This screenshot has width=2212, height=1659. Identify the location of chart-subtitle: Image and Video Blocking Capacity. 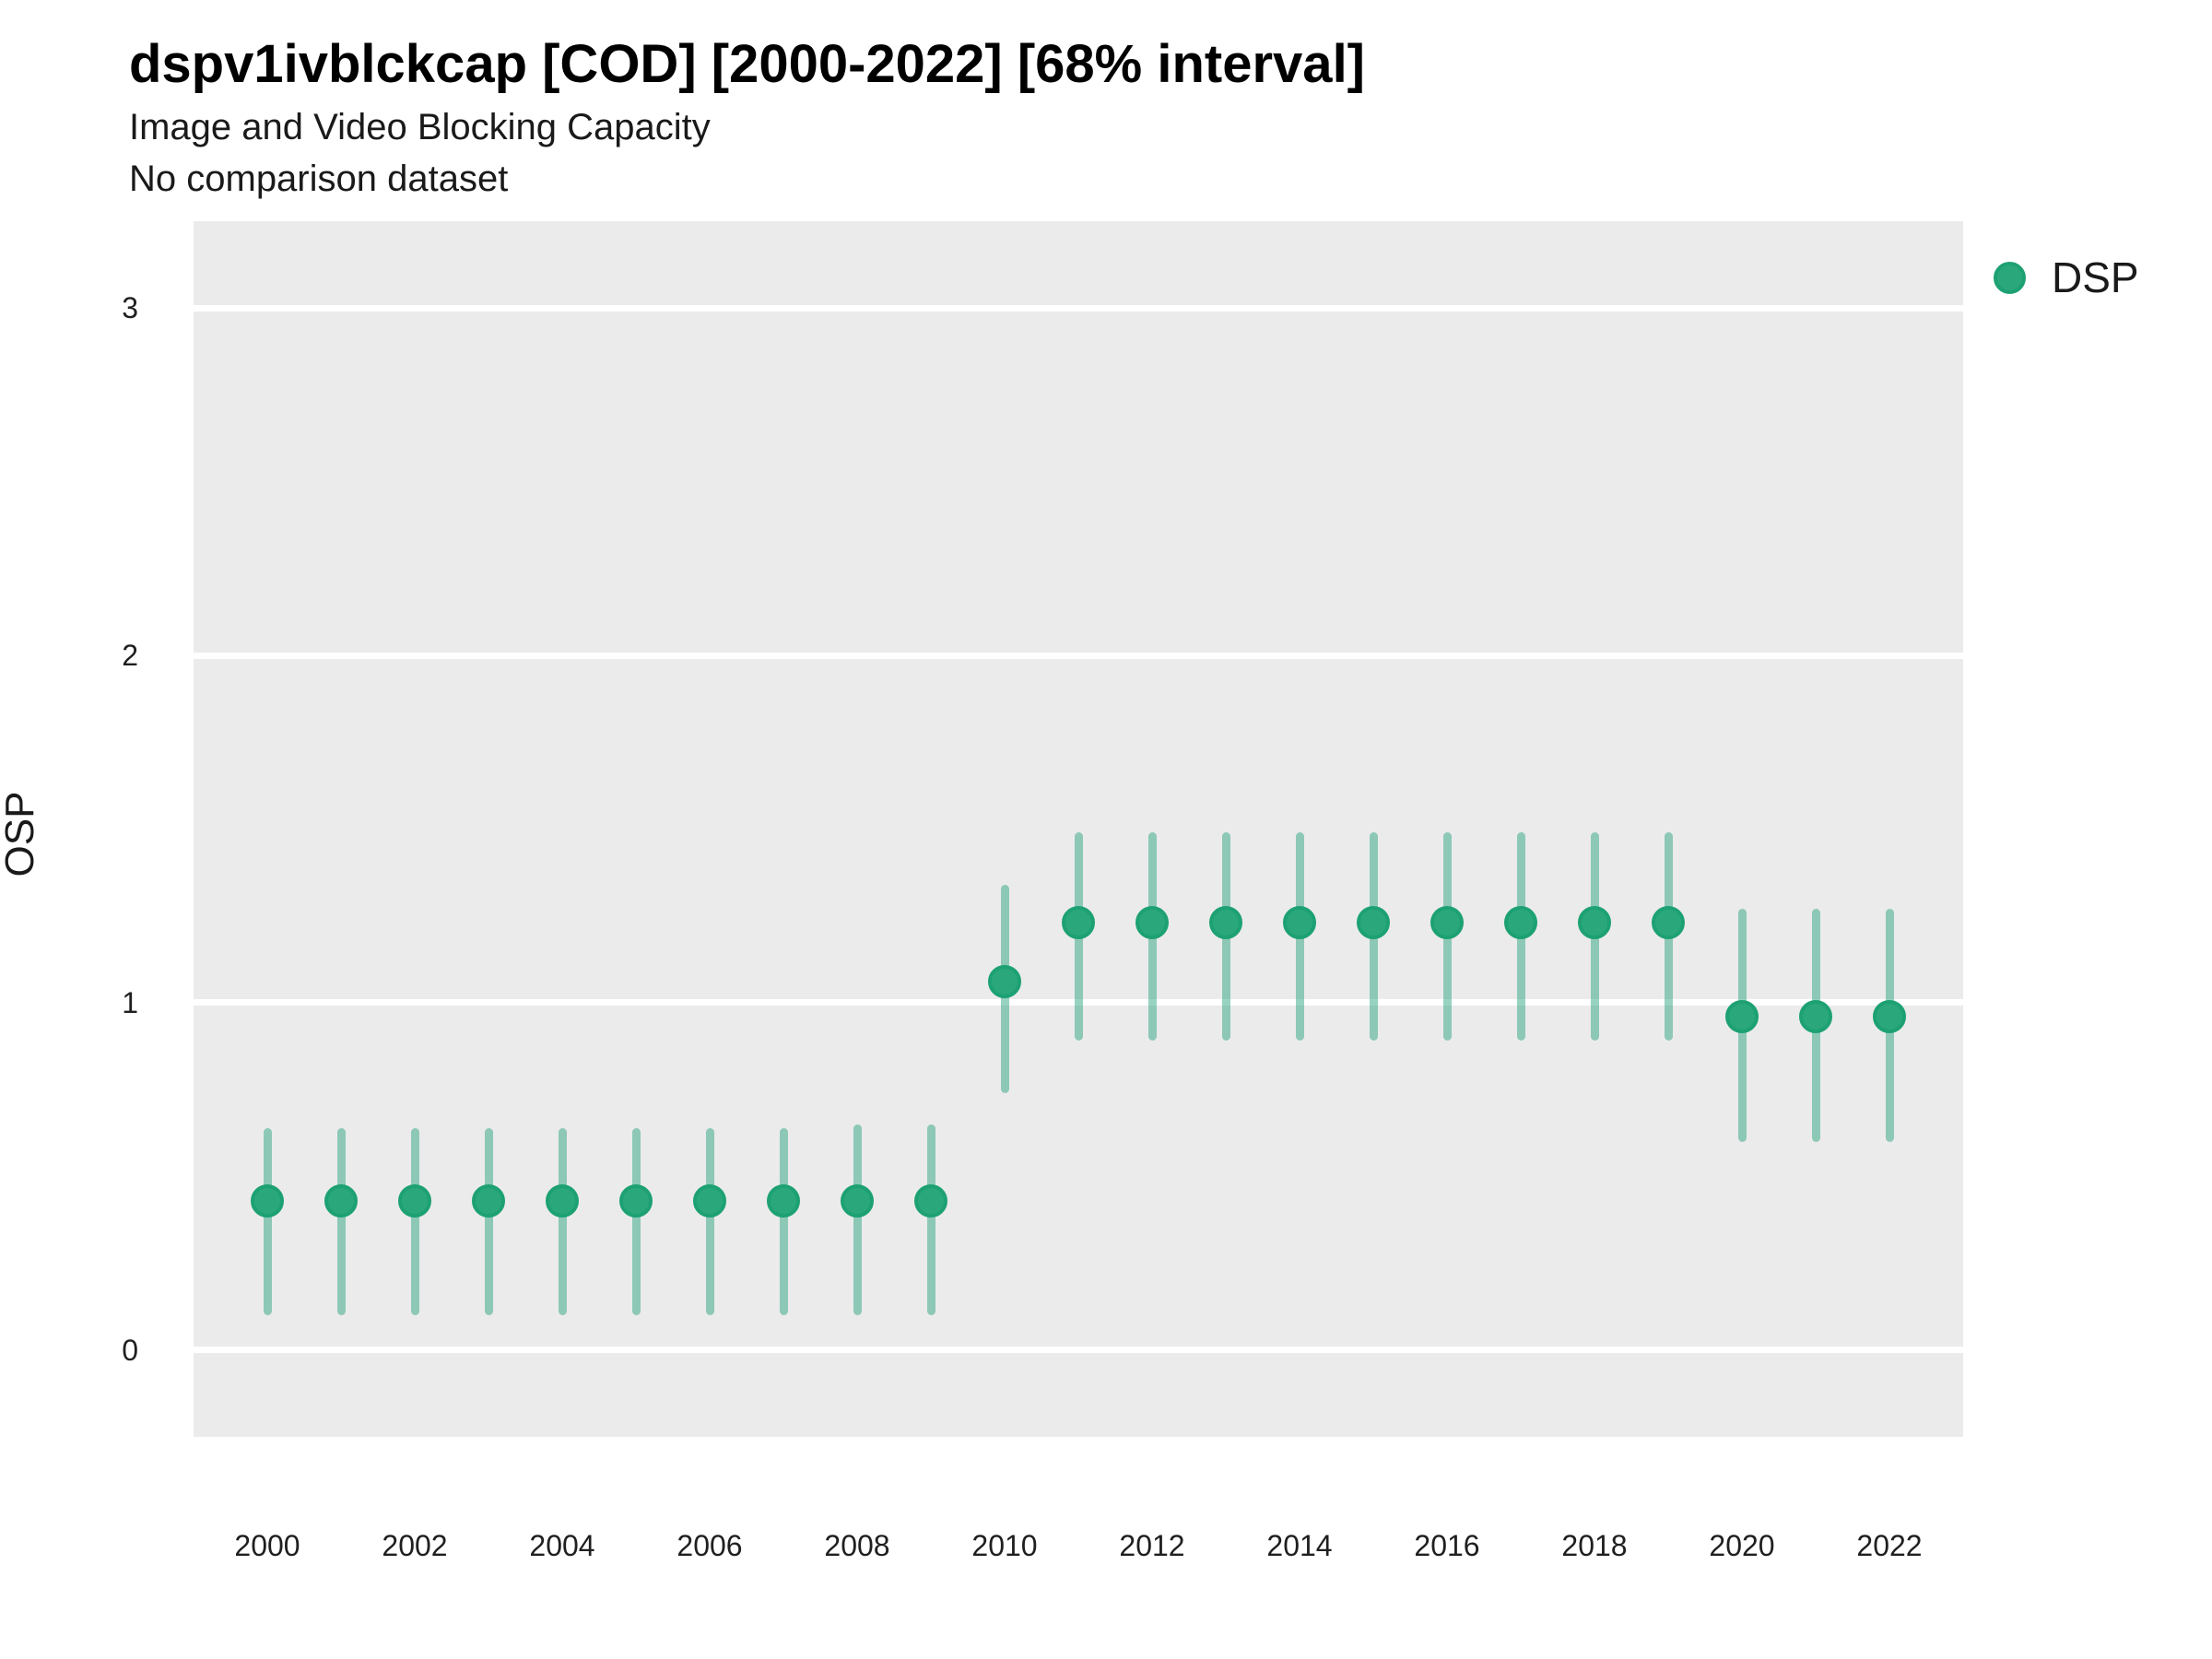
(420, 127).